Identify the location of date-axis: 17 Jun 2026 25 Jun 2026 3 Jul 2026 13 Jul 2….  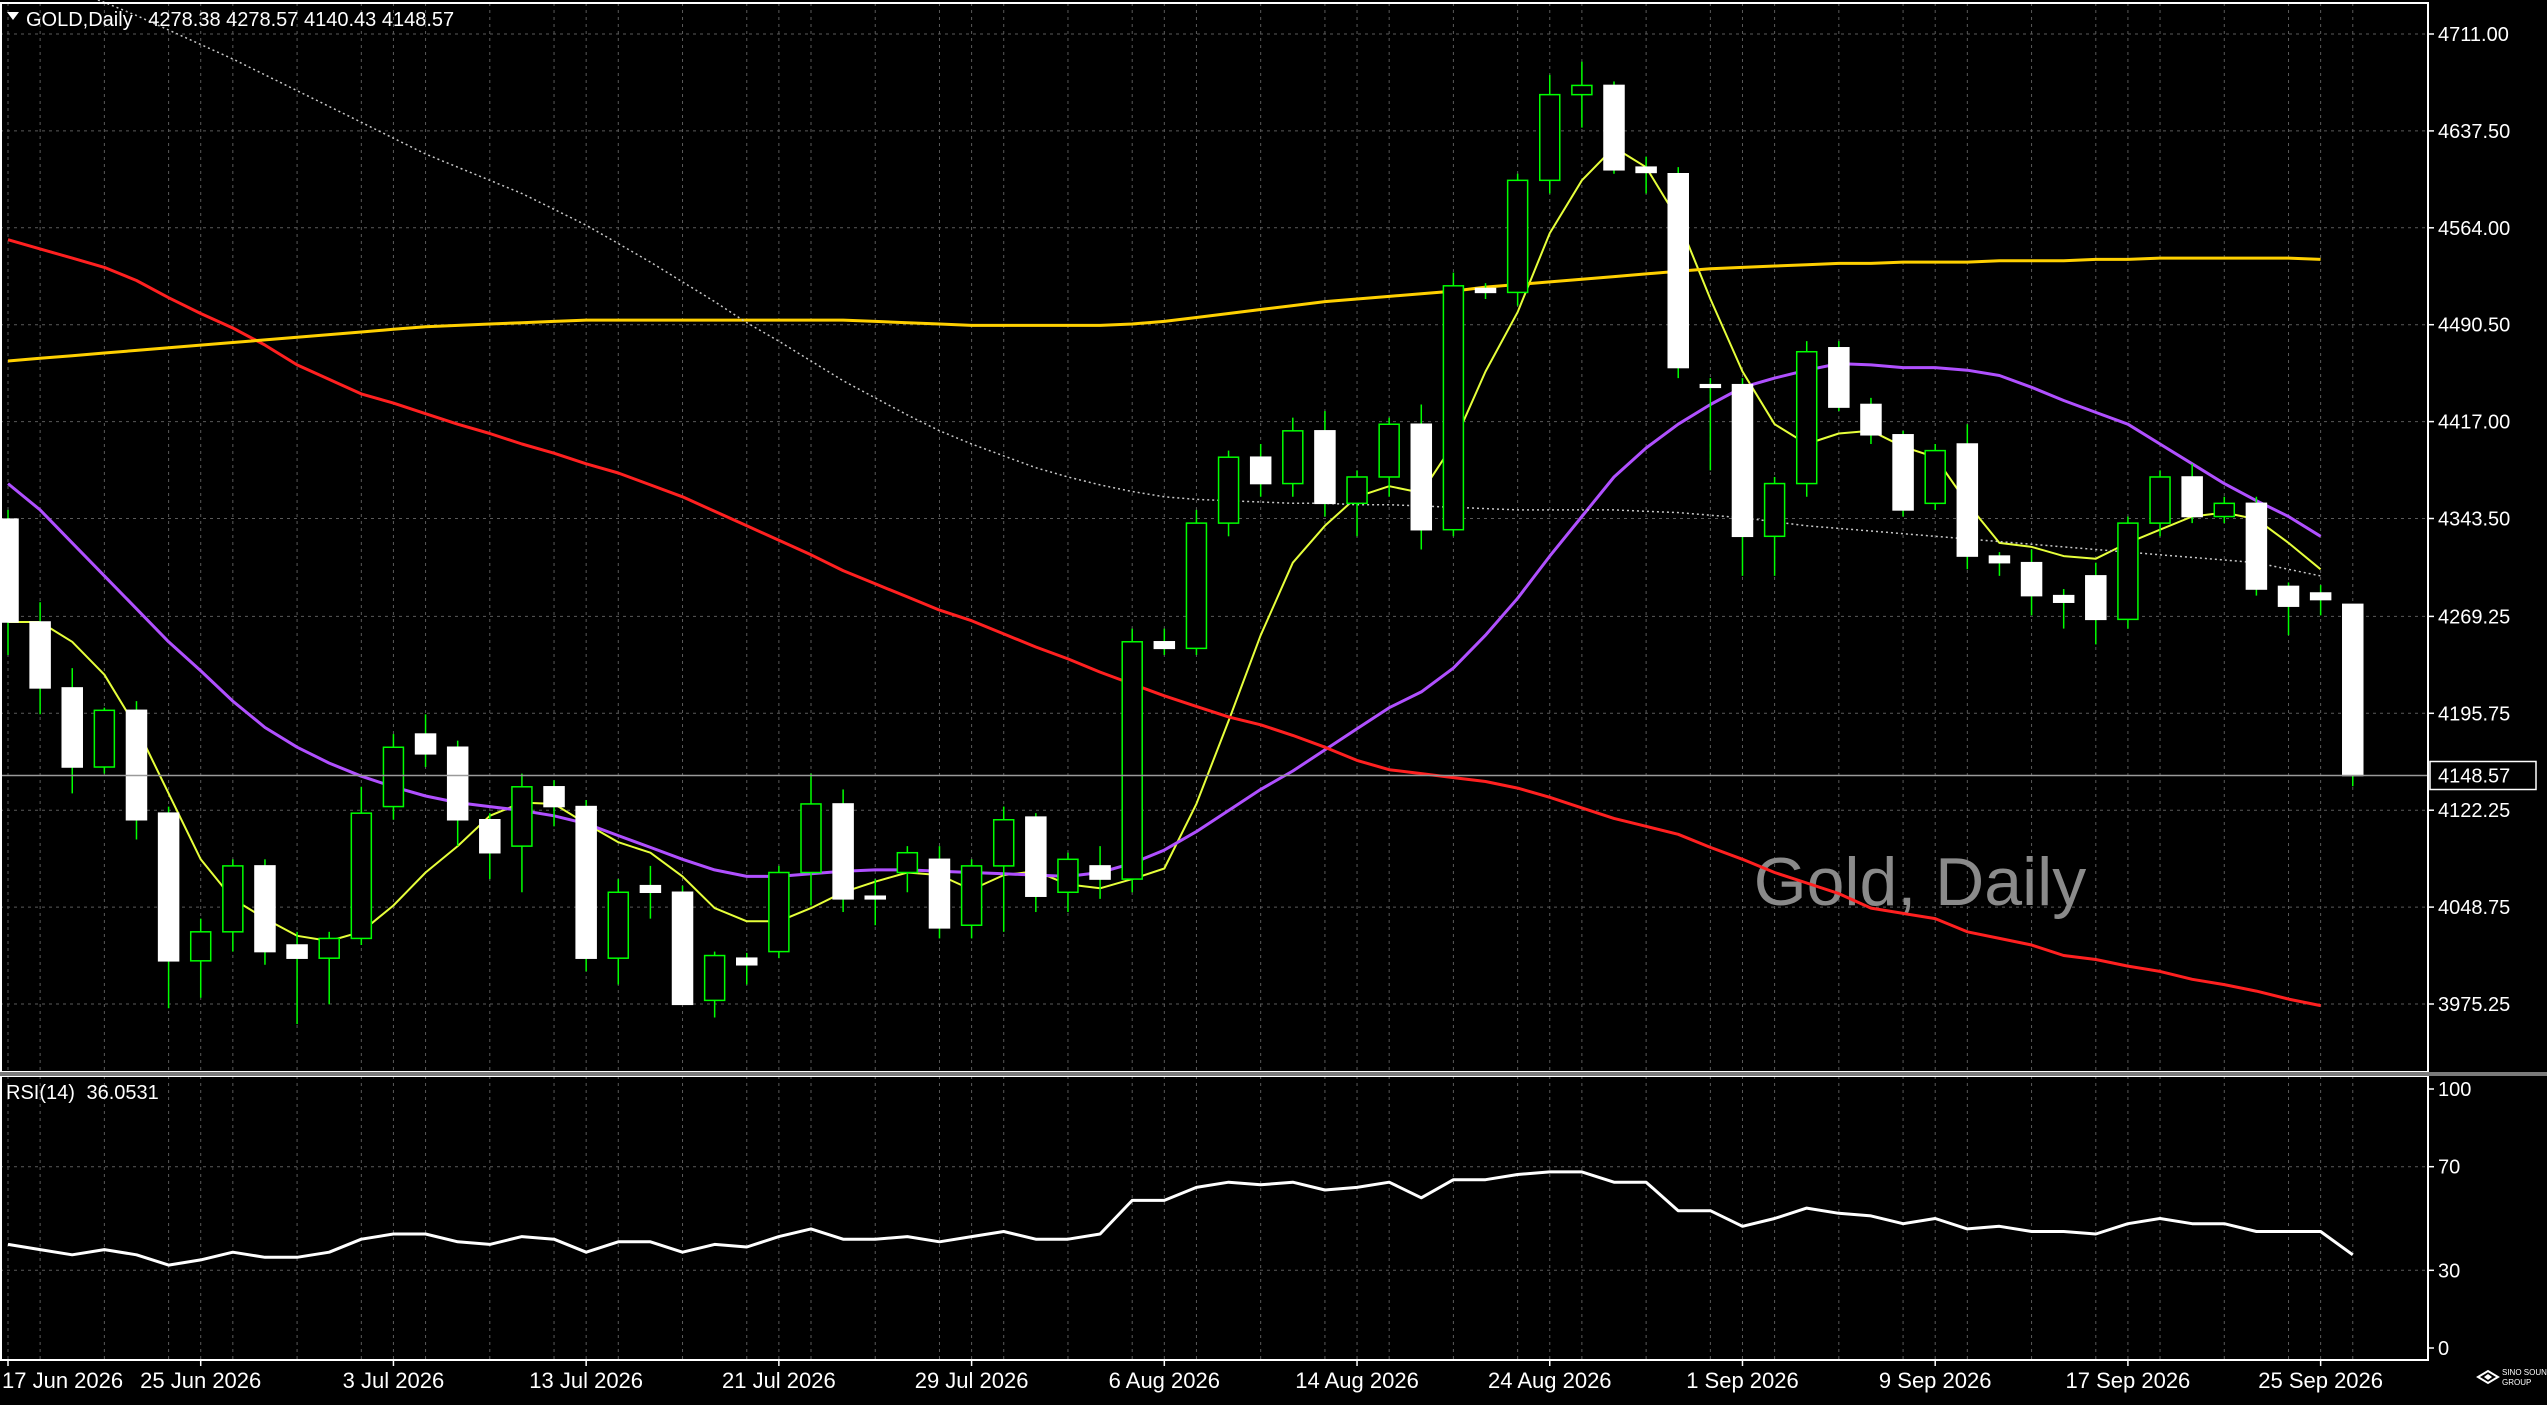
(1192, 1376).